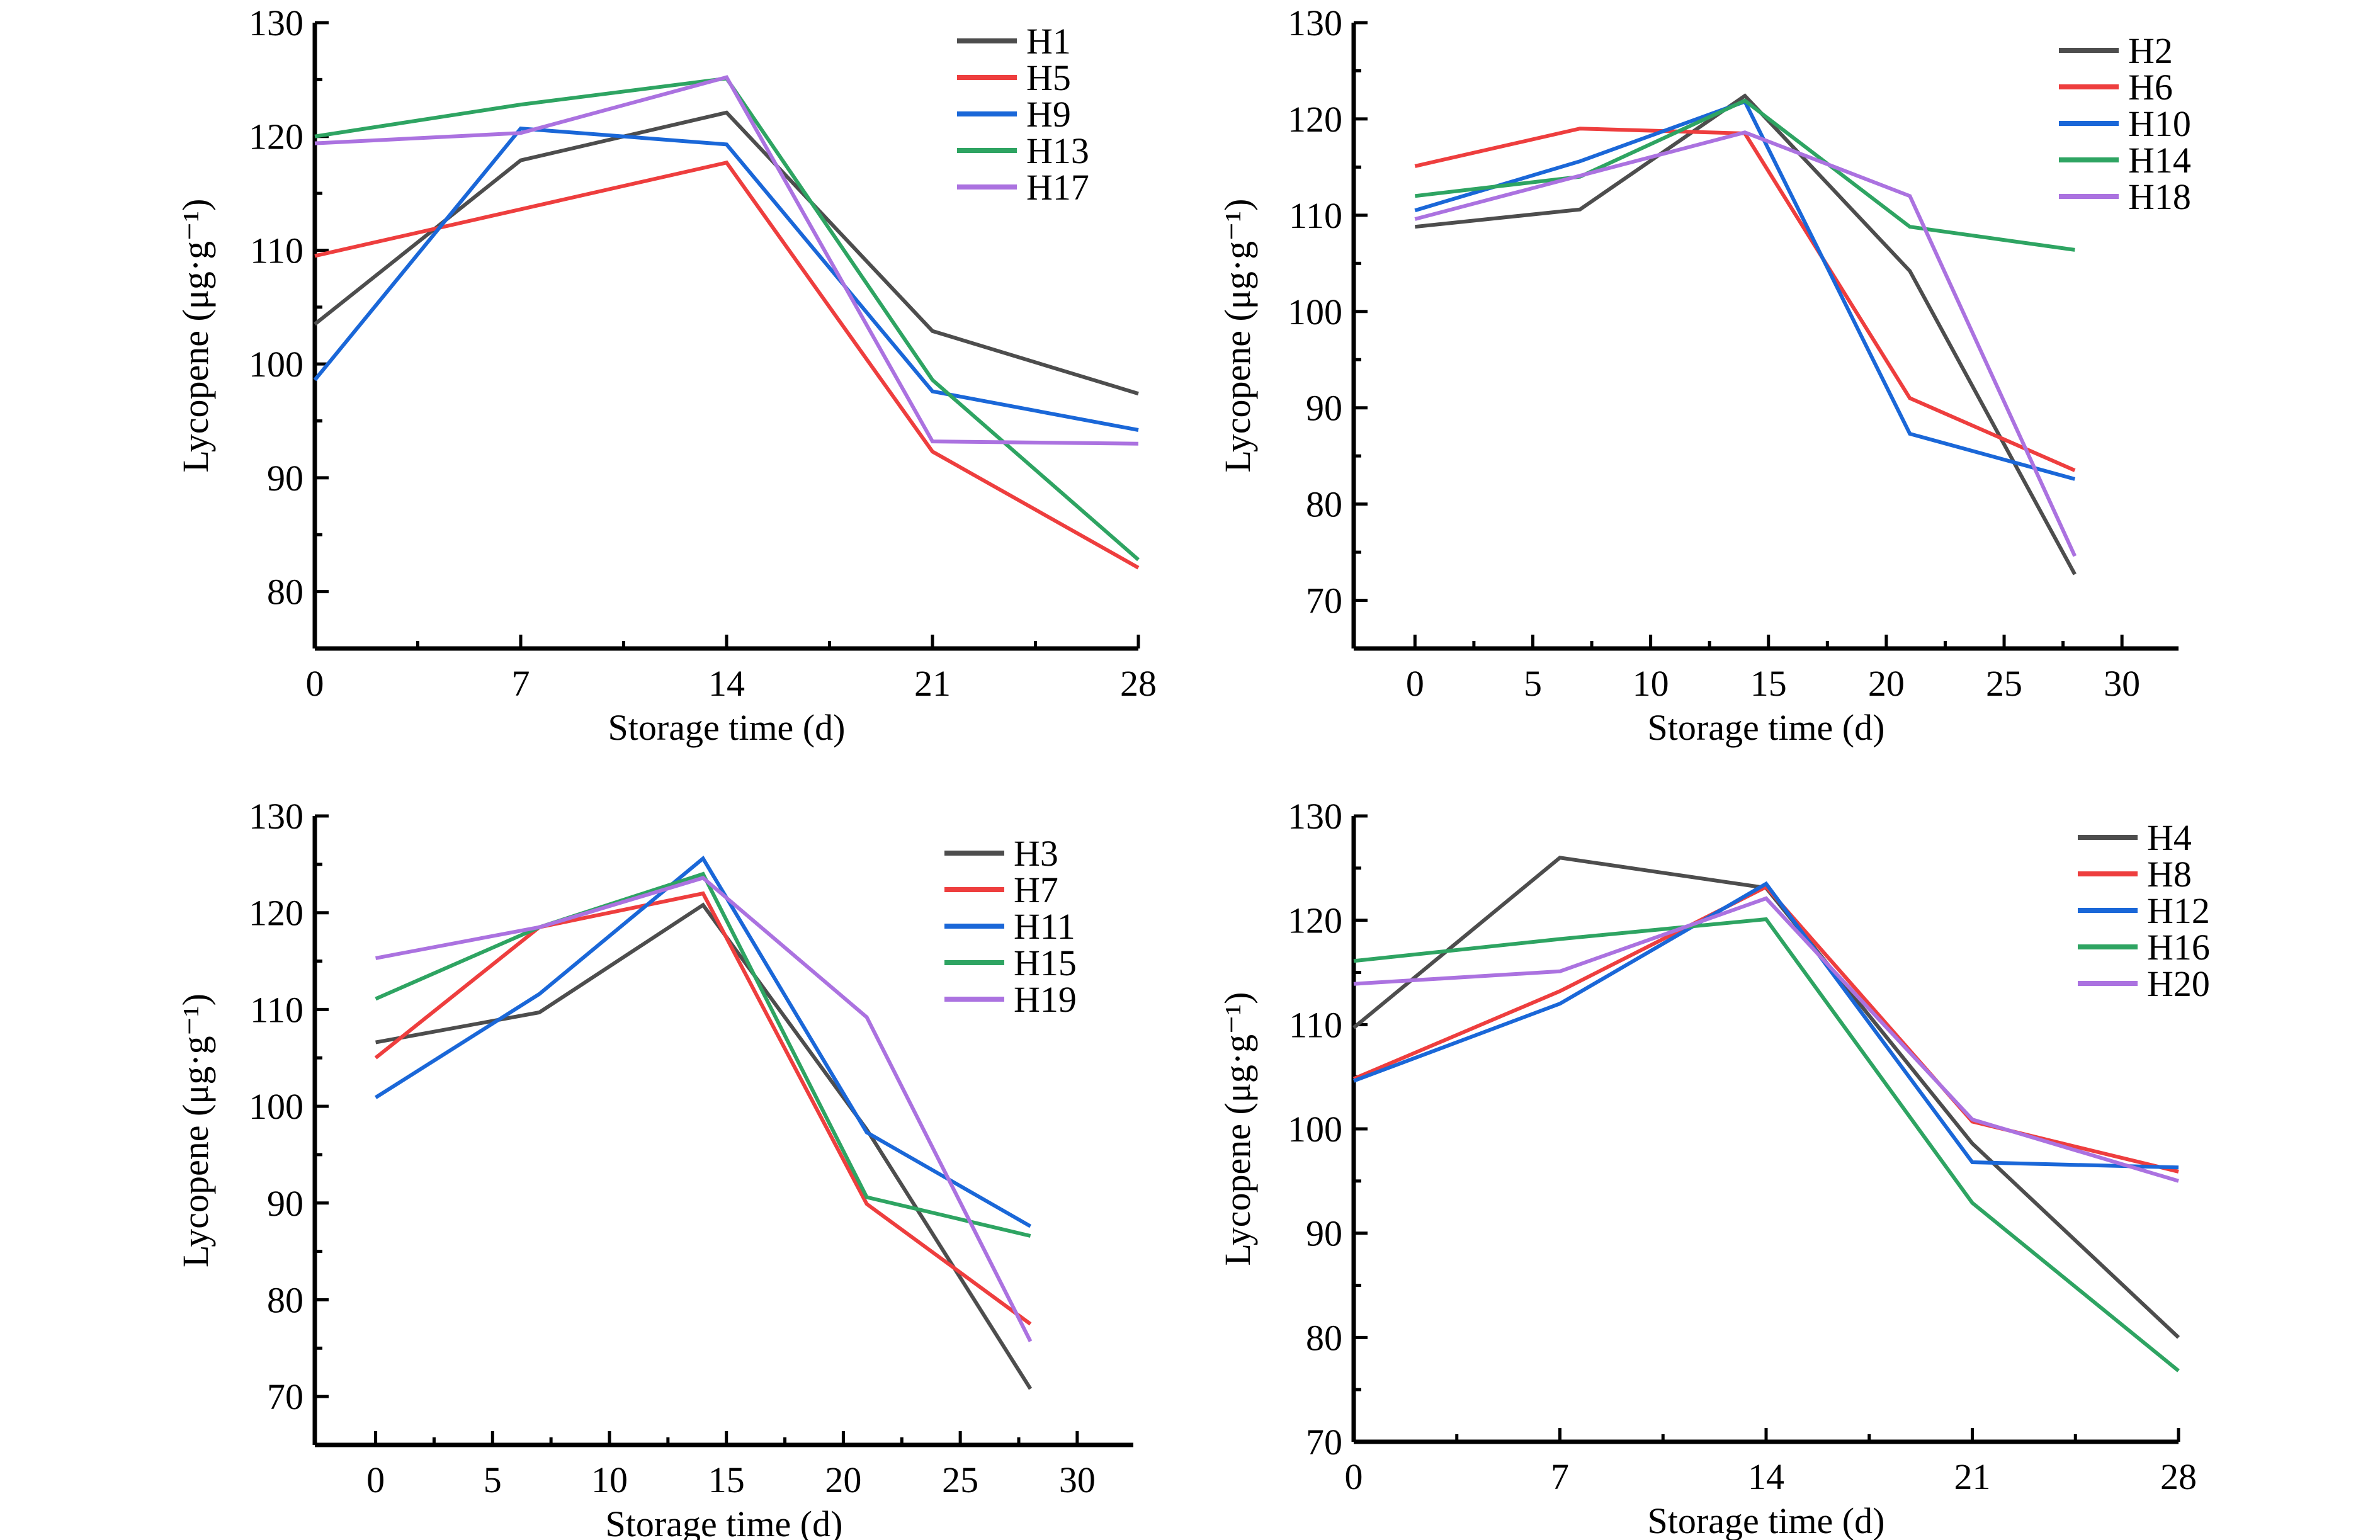 The width and height of the screenshot is (2380, 1540). I want to click on series-line-h15, so click(703, 1054).